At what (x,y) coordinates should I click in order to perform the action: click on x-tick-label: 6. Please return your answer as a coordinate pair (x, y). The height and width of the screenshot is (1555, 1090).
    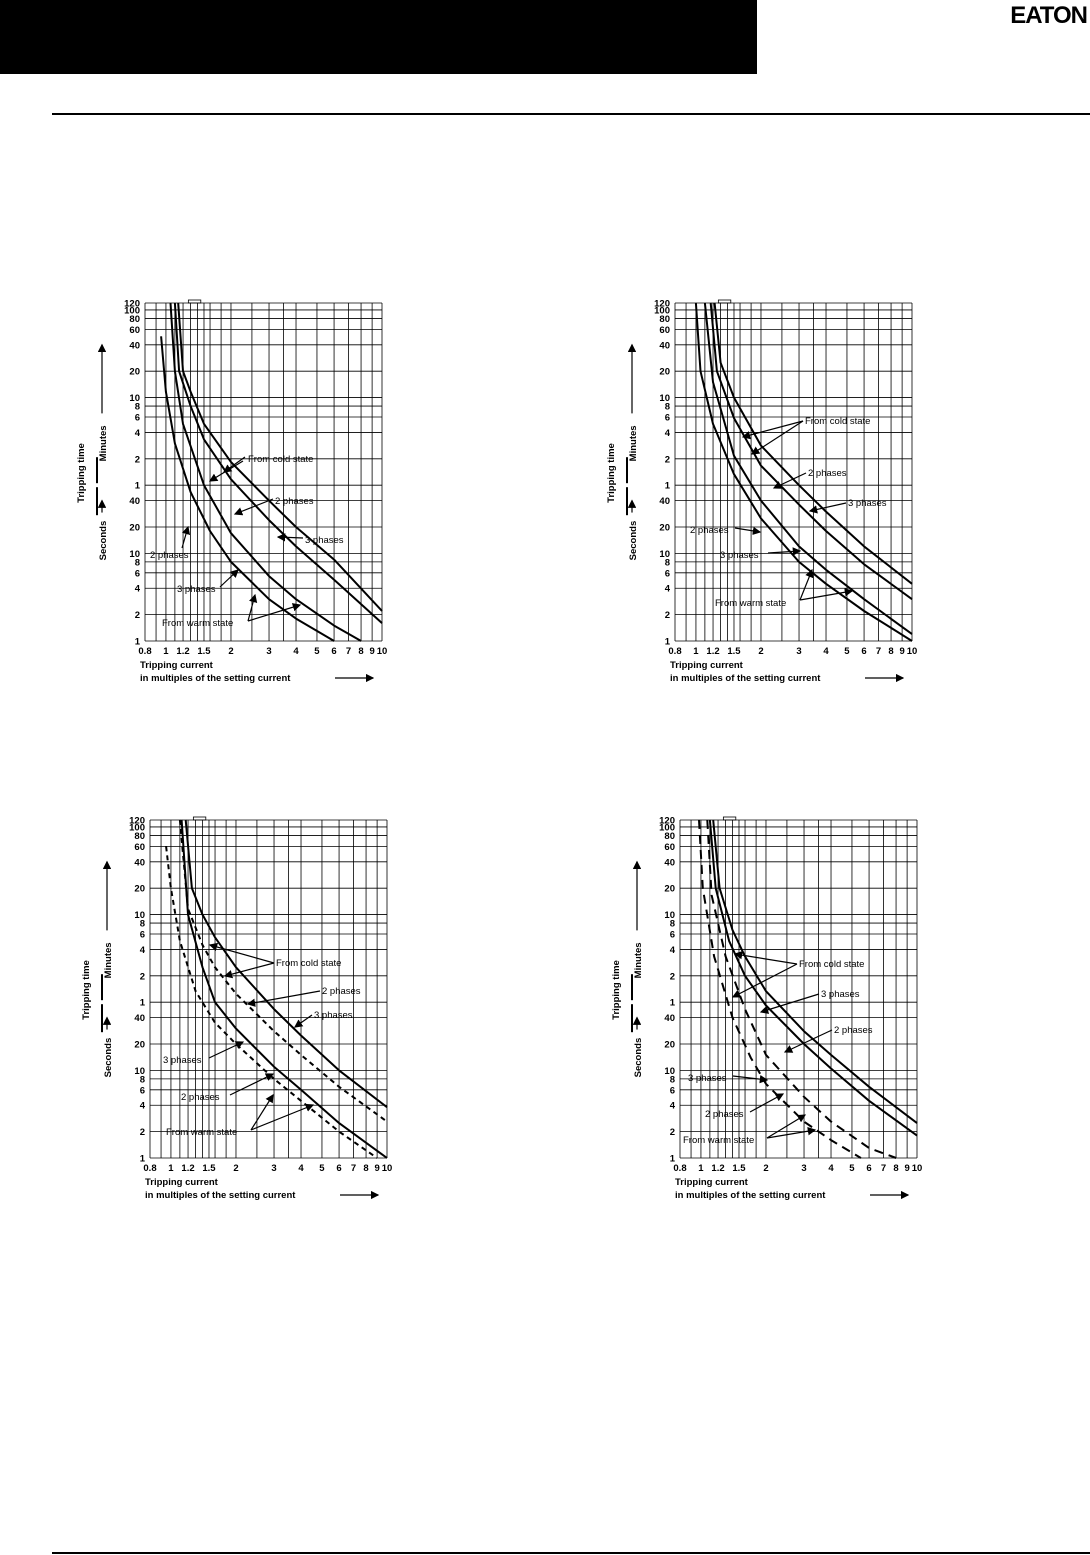
    Looking at the image, I should click on (333, 651).